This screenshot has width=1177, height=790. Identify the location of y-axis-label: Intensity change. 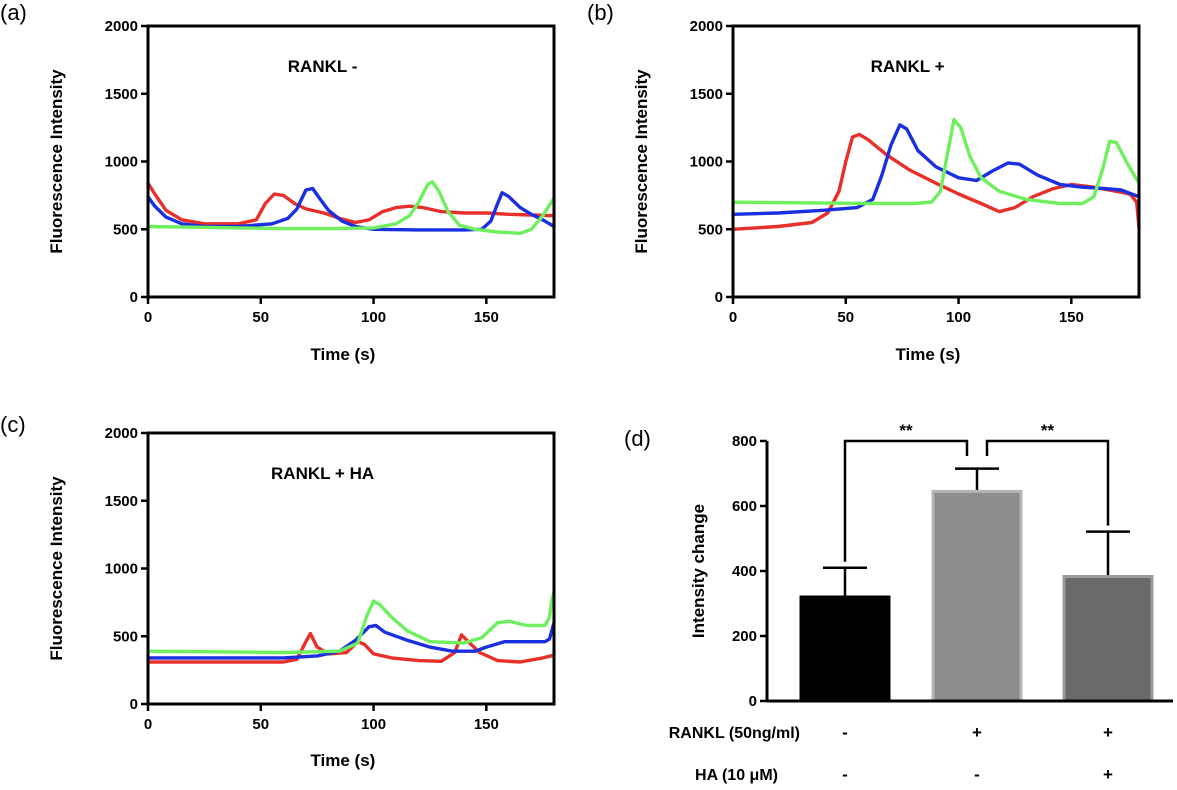
(698, 571).